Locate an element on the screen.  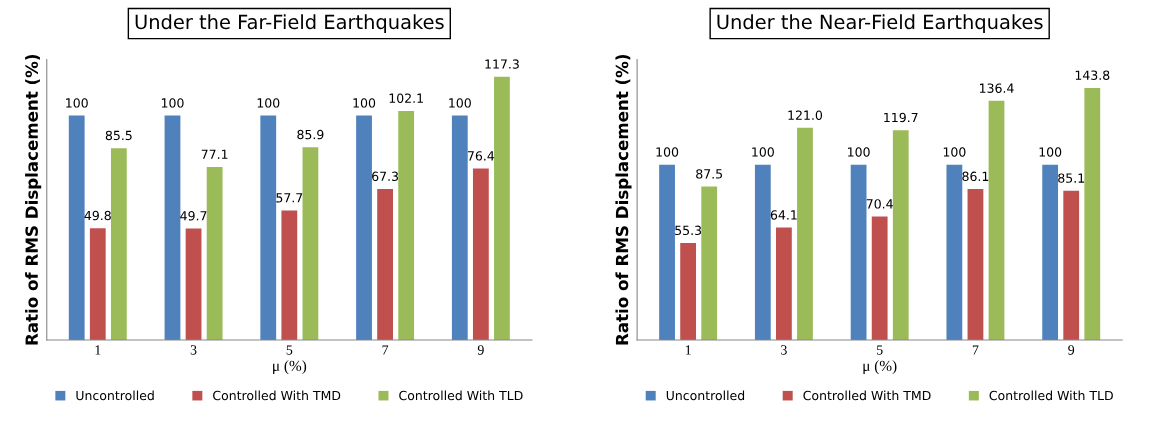
data-label: 85.1 is located at coordinates (1071, 178).